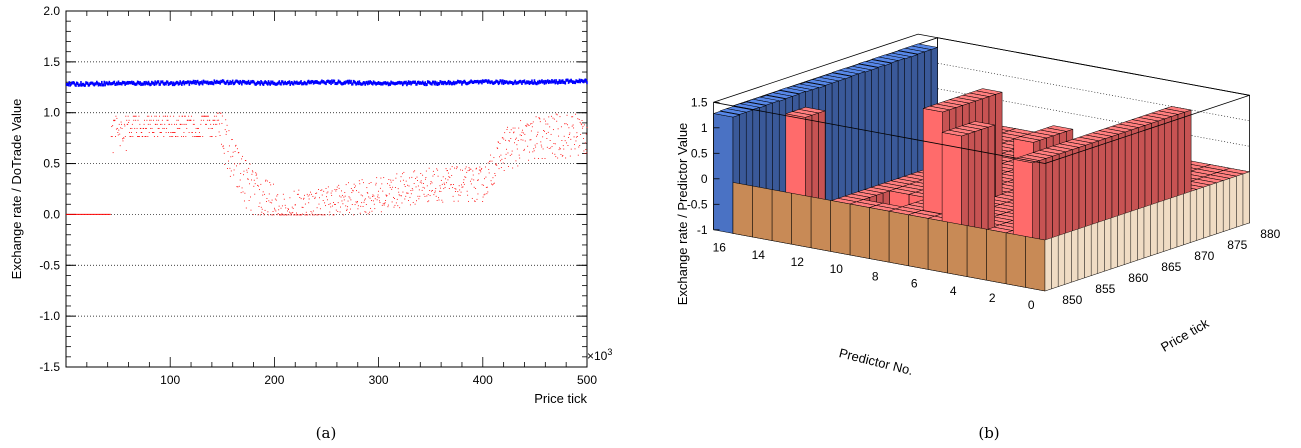  Describe the element at coordinates (49, 367) in the screenshot. I see `y-tick-label: -1.5` at that location.